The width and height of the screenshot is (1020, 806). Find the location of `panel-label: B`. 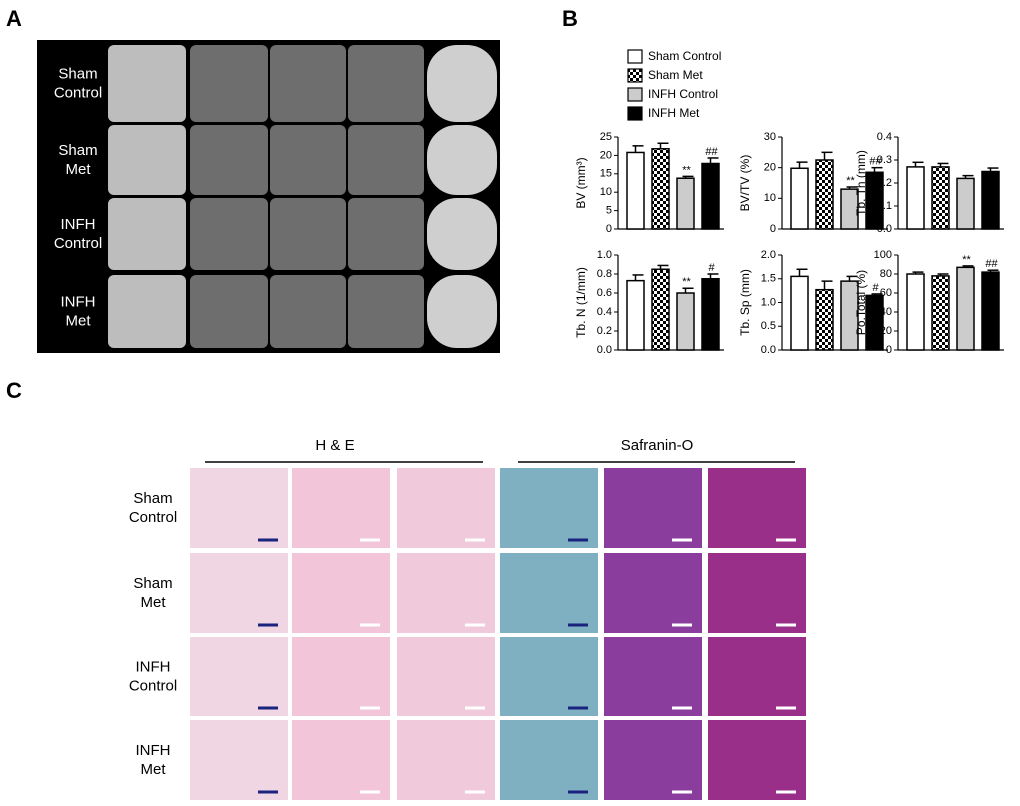

panel-label: B is located at coordinates (570, 18).